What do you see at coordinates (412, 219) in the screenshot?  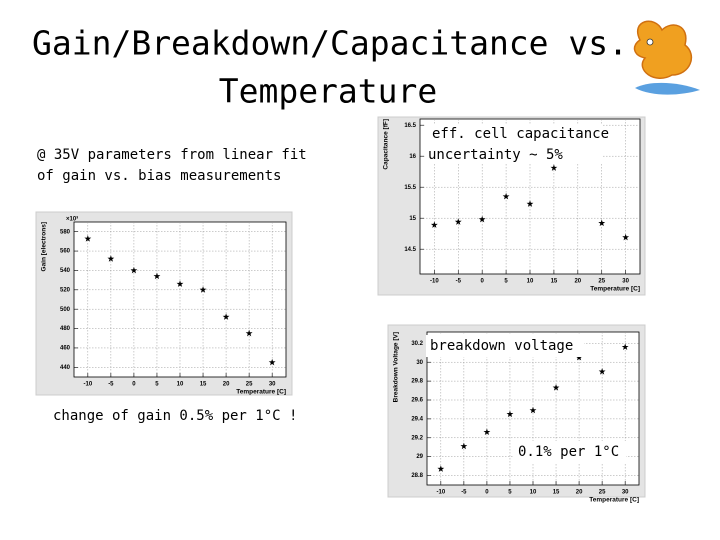 I see `y-tick-label: 15` at bounding box center [412, 219].